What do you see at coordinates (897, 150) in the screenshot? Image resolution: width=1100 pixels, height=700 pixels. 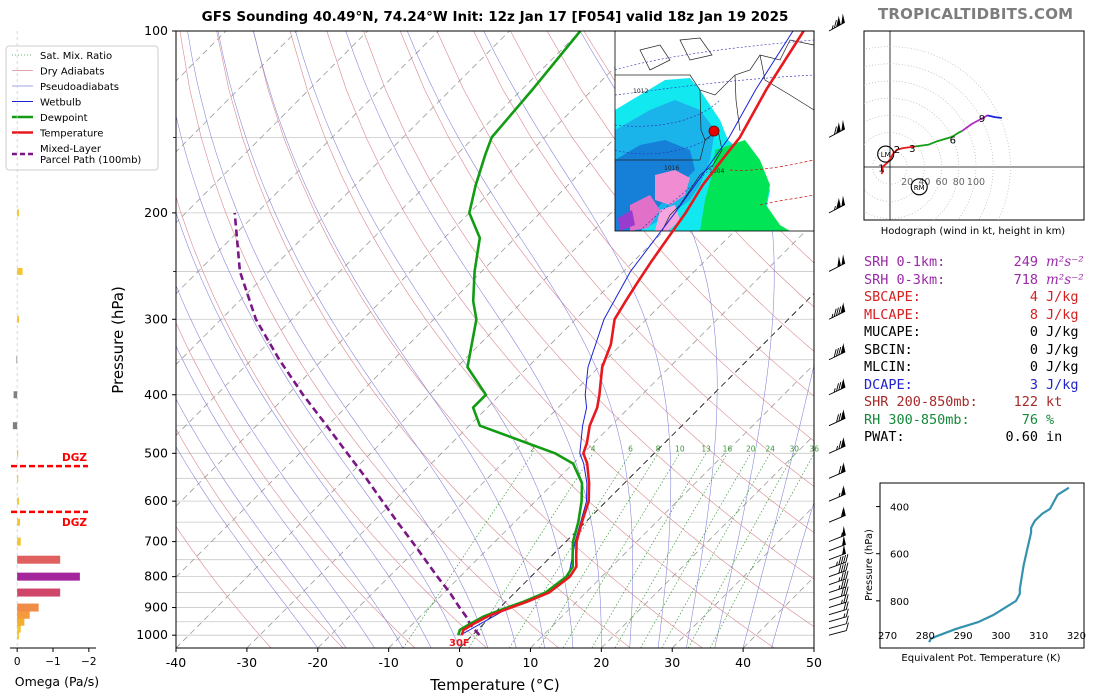 I see `hodograph-height-label: 2` at bounding box center [897, 150].